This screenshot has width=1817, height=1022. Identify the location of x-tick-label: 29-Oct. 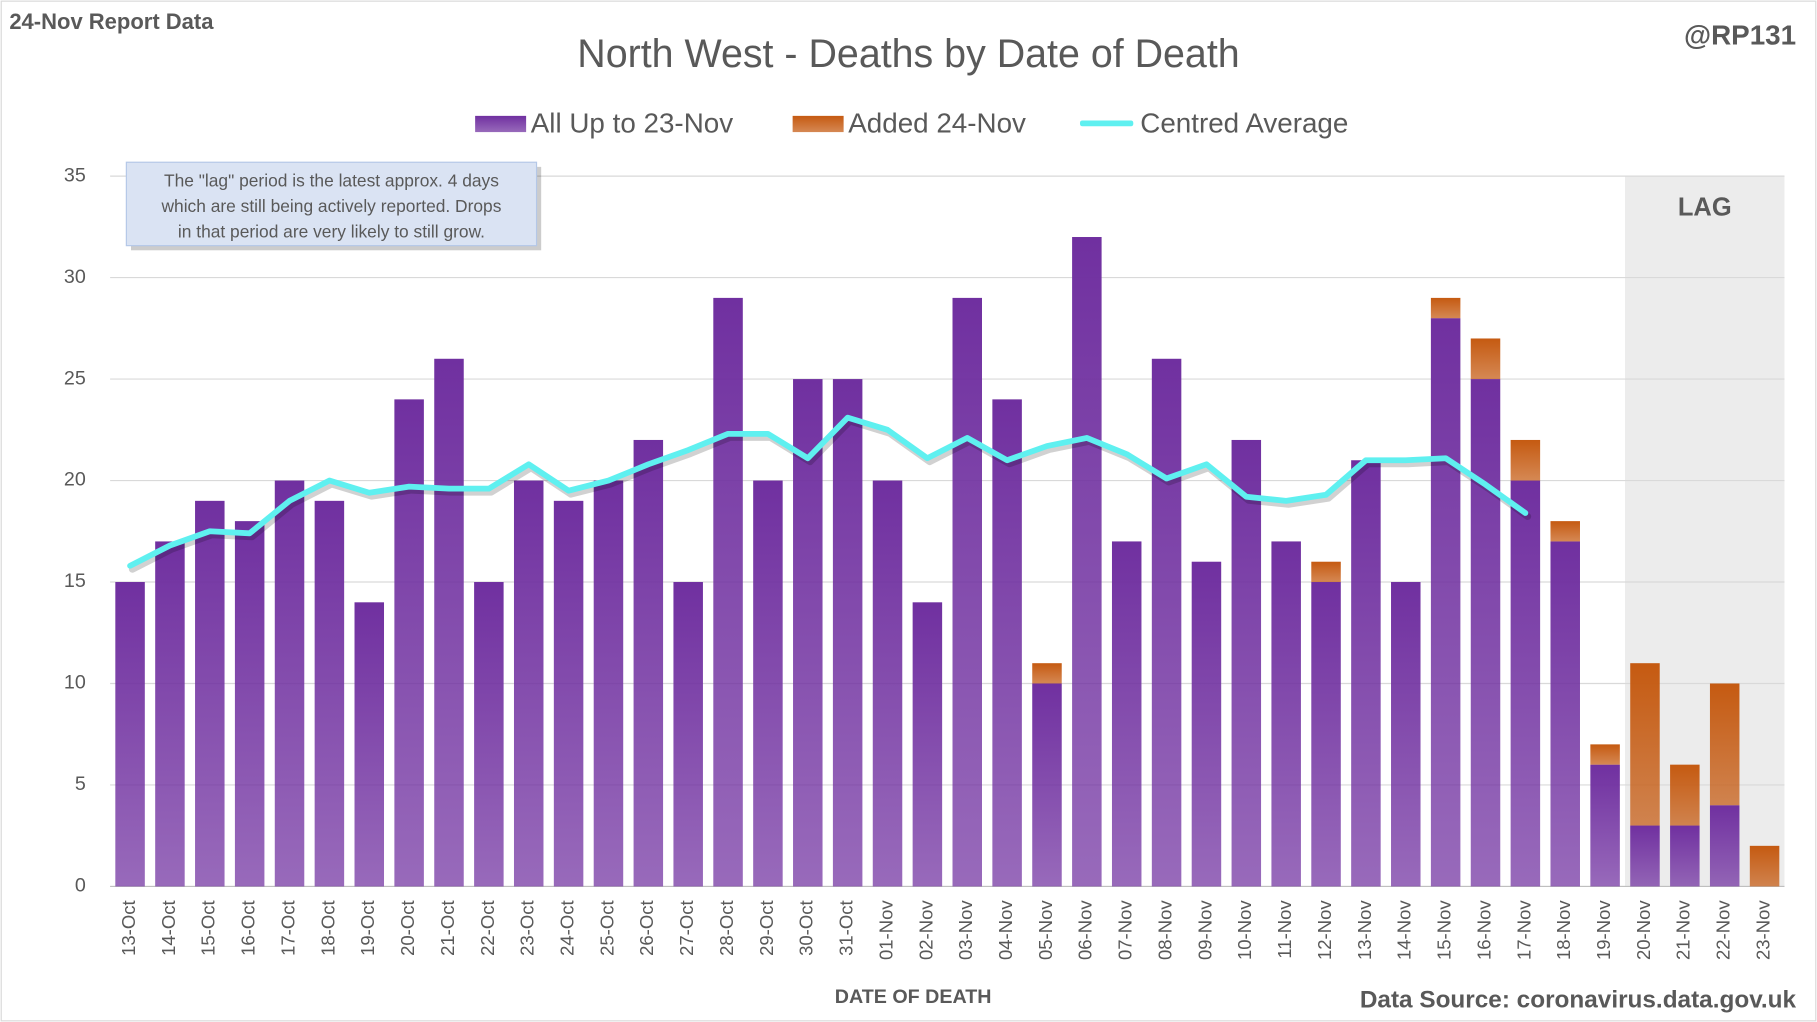
(766, 927).